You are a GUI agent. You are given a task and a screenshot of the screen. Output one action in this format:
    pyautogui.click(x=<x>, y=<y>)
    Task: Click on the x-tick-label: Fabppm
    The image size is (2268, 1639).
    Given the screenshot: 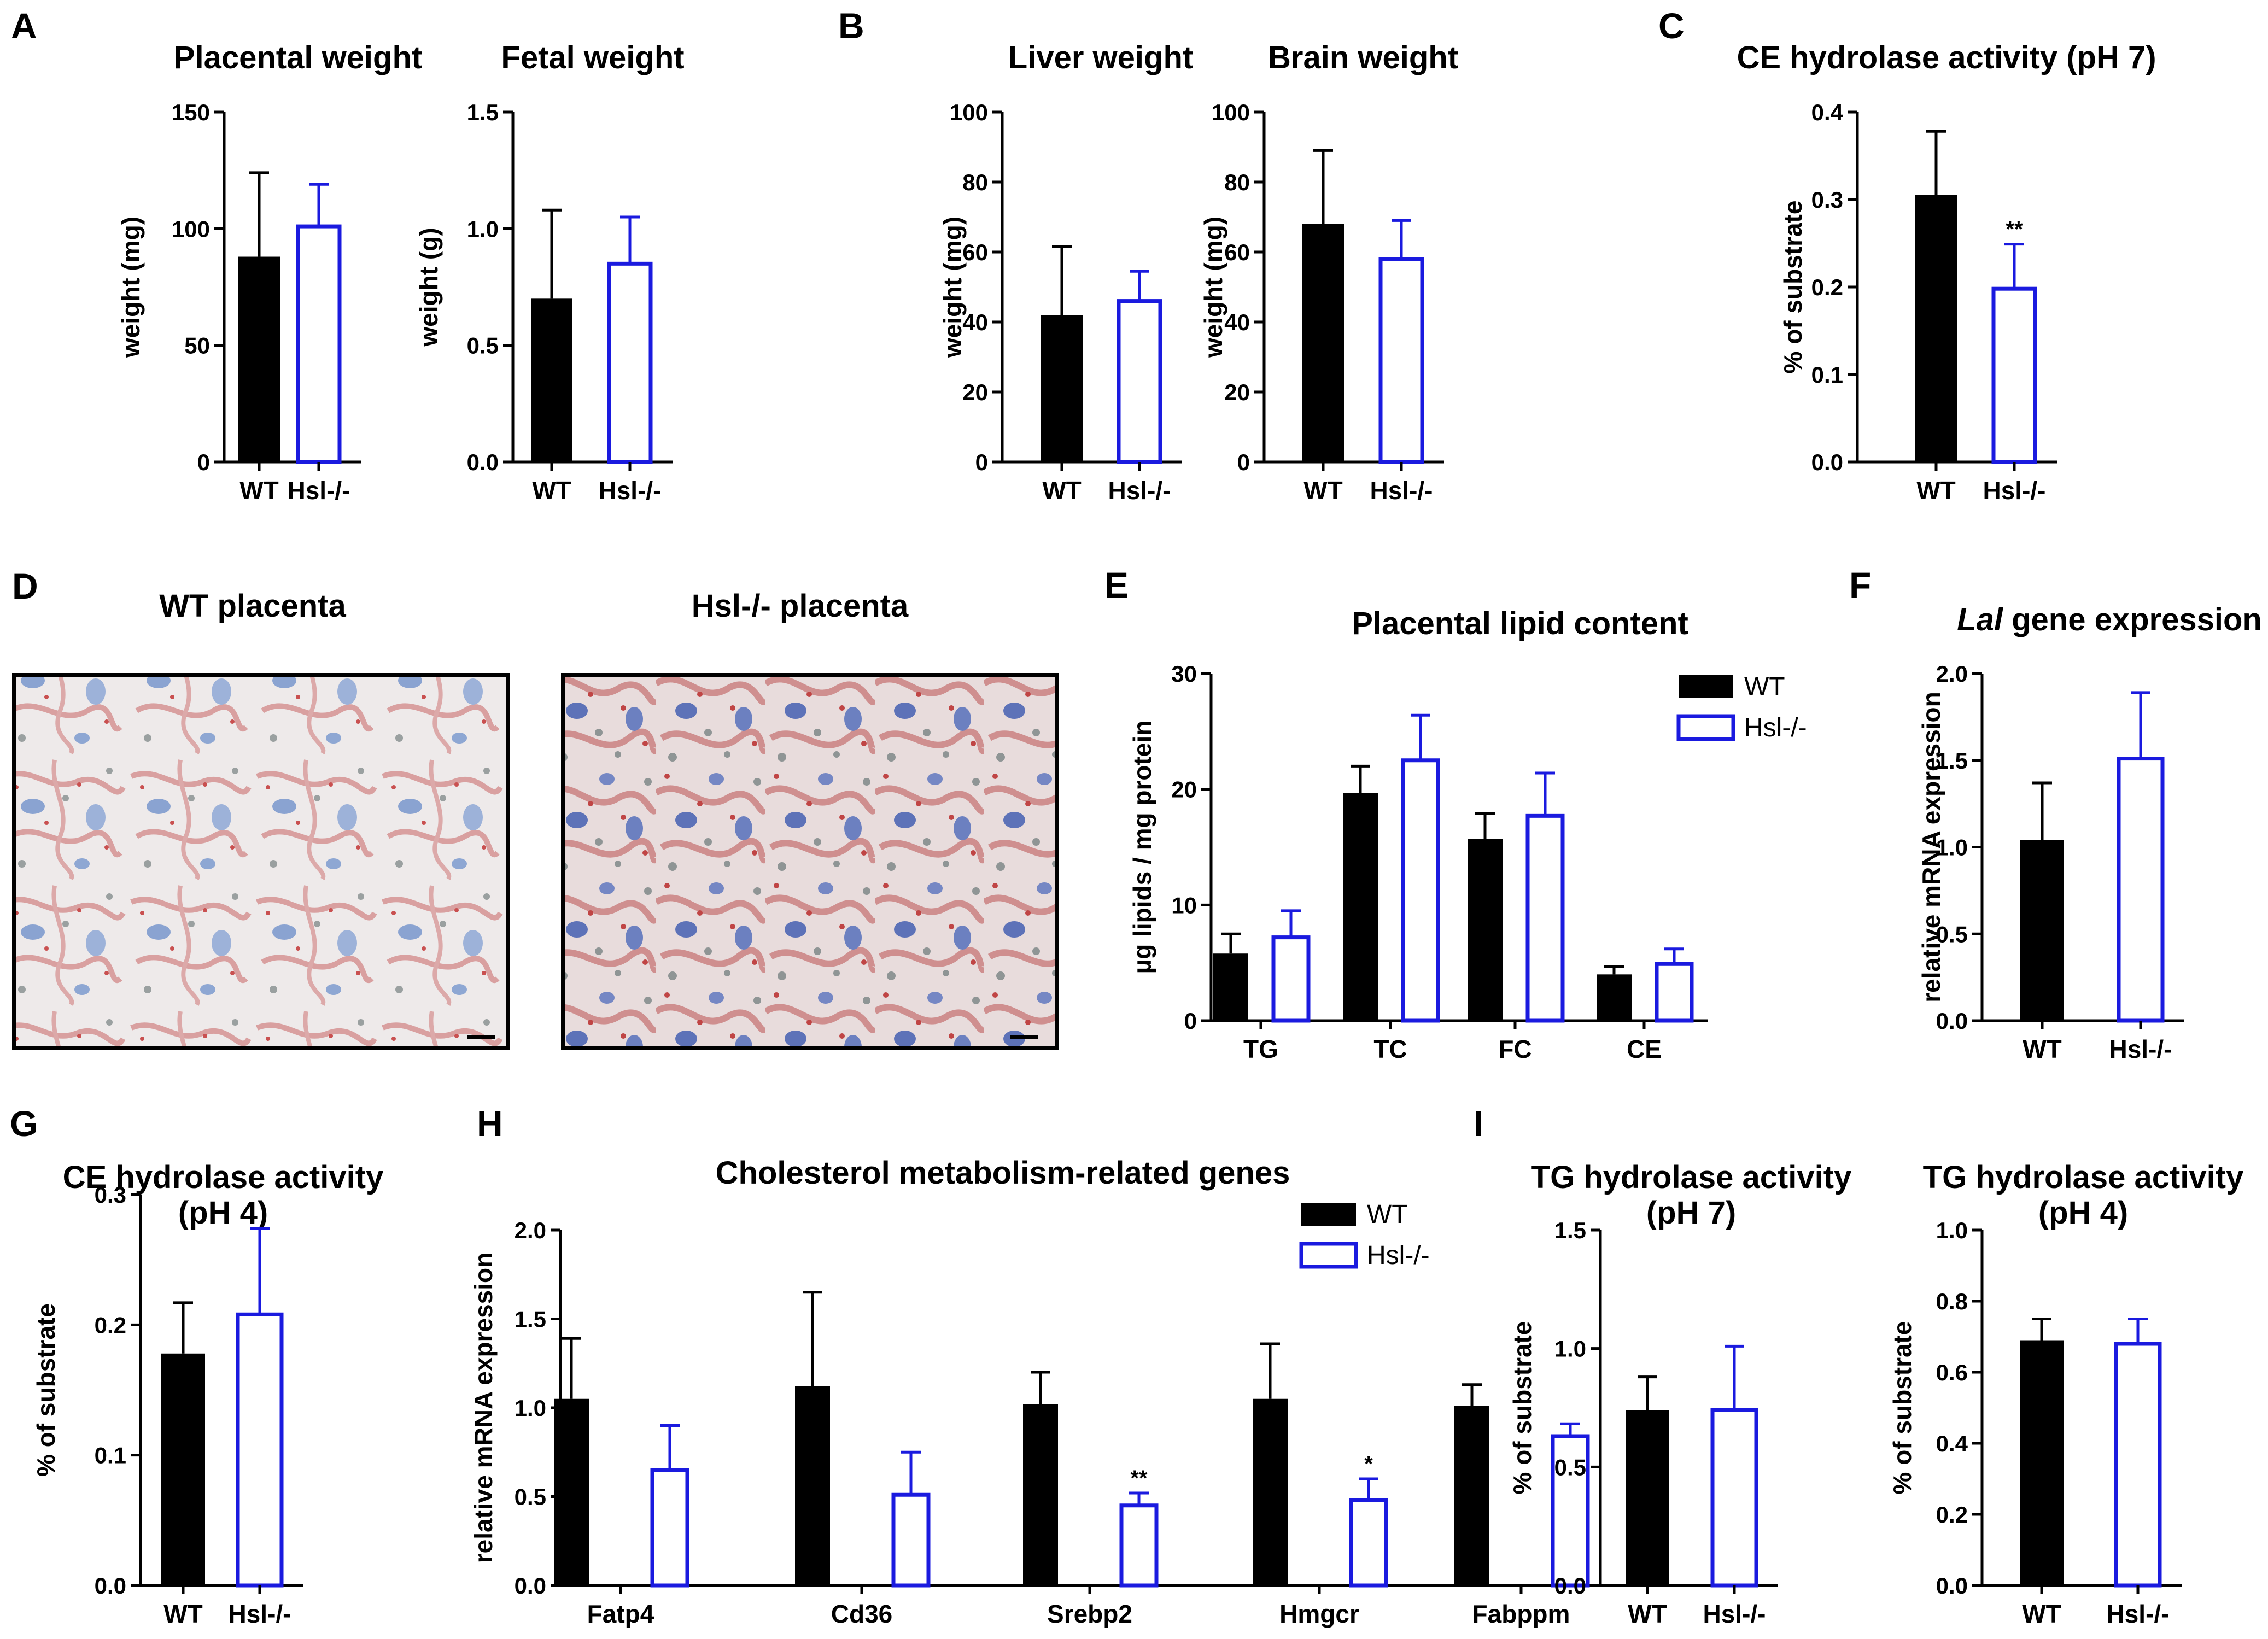 What is the action you would take?
    pyautogui.click(x=1521, y=1614)
    